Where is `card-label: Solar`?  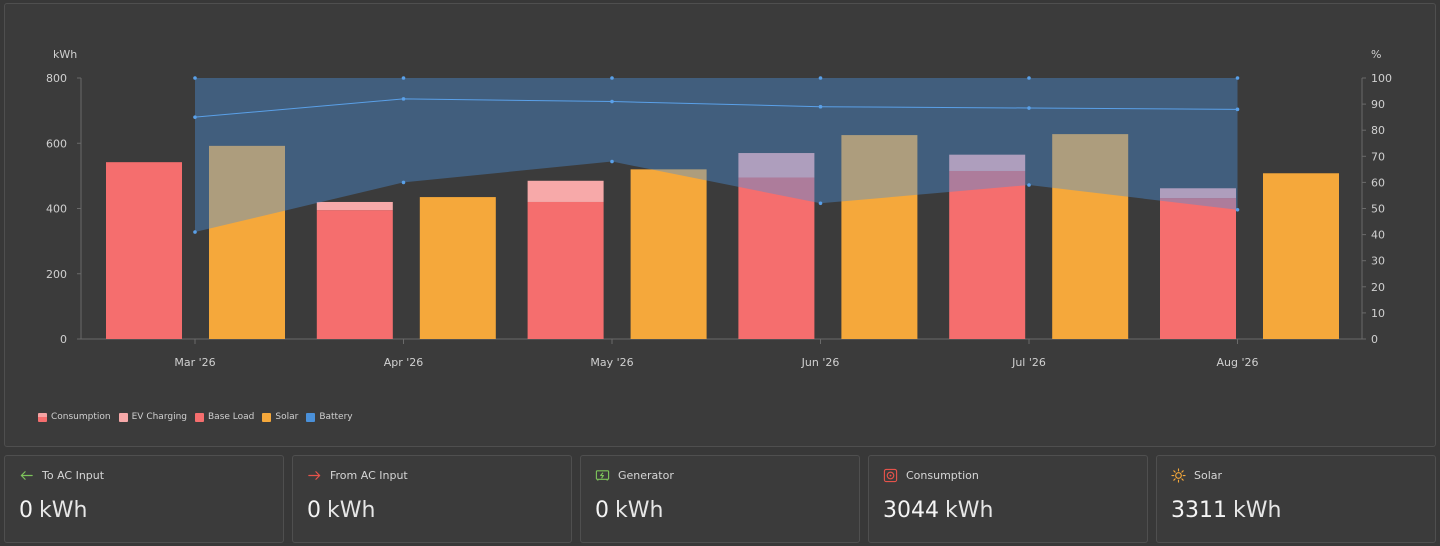
card-label: Solar is located at coordinates (1208, 475).